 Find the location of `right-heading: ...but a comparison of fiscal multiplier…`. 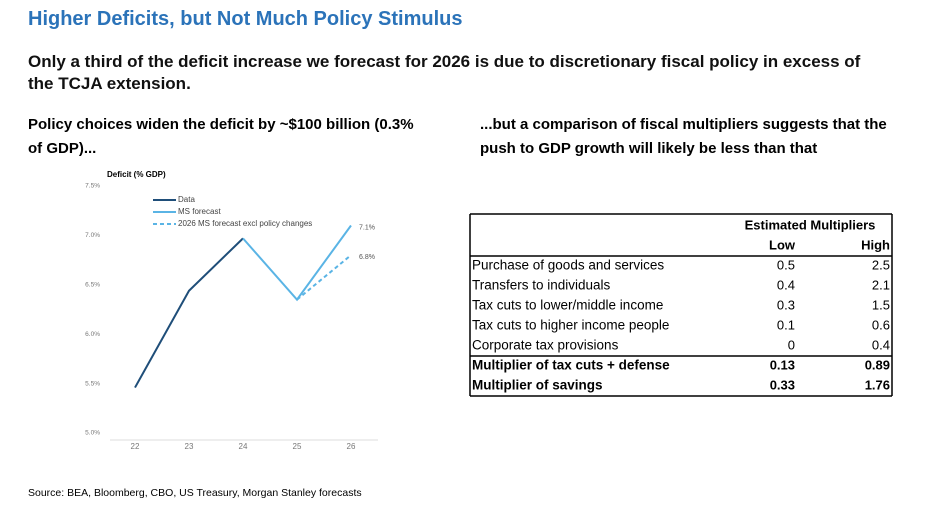

right-heading: ...but a comparison of fiscal multiplier… is located at coordinates (683, 136).